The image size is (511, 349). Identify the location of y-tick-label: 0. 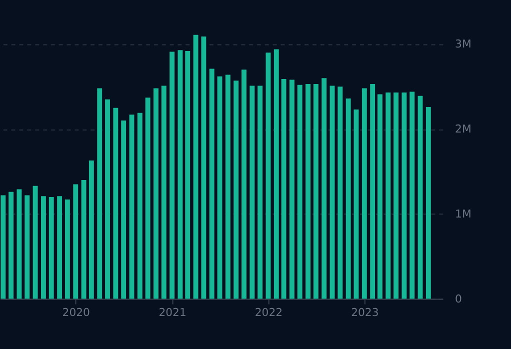
(458, 299).